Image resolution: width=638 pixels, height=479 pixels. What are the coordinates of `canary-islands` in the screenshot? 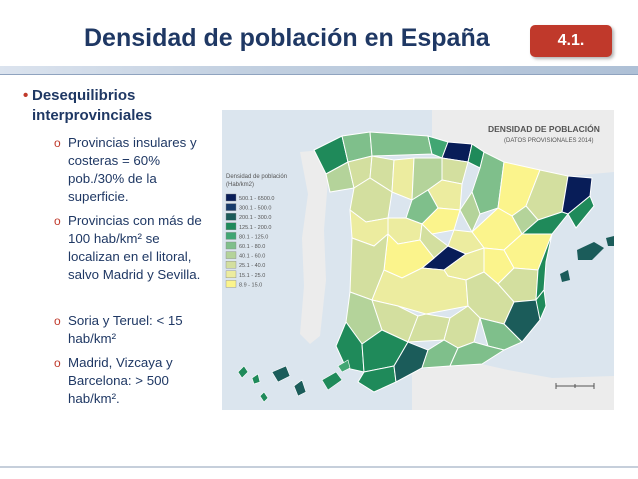 It's located at (294, 381).